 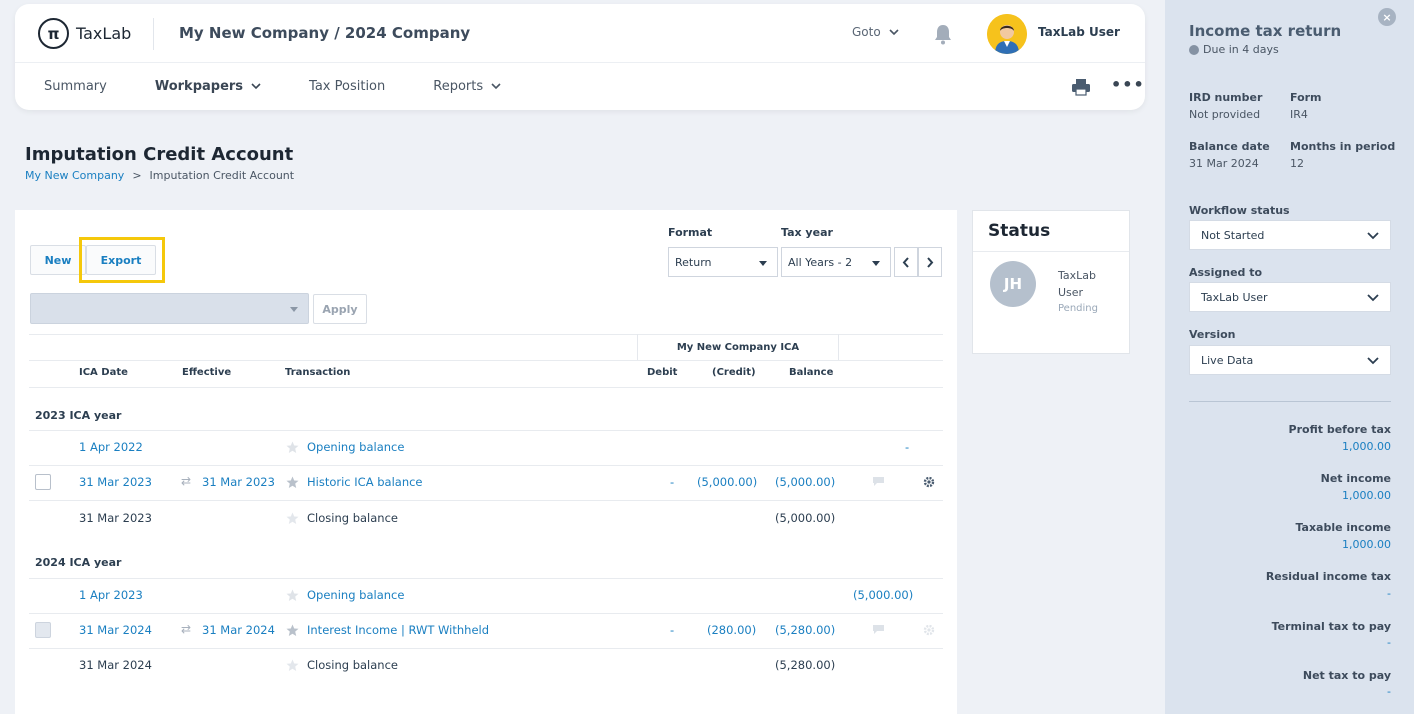 I want to click on chevron-right-icon, so click(x=930, y=262).